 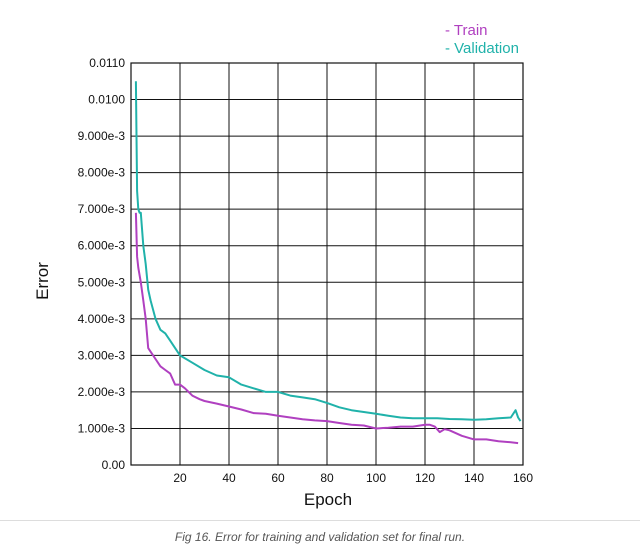 I want to click on legend-validation: - Validation, so click(x=482, y=48).